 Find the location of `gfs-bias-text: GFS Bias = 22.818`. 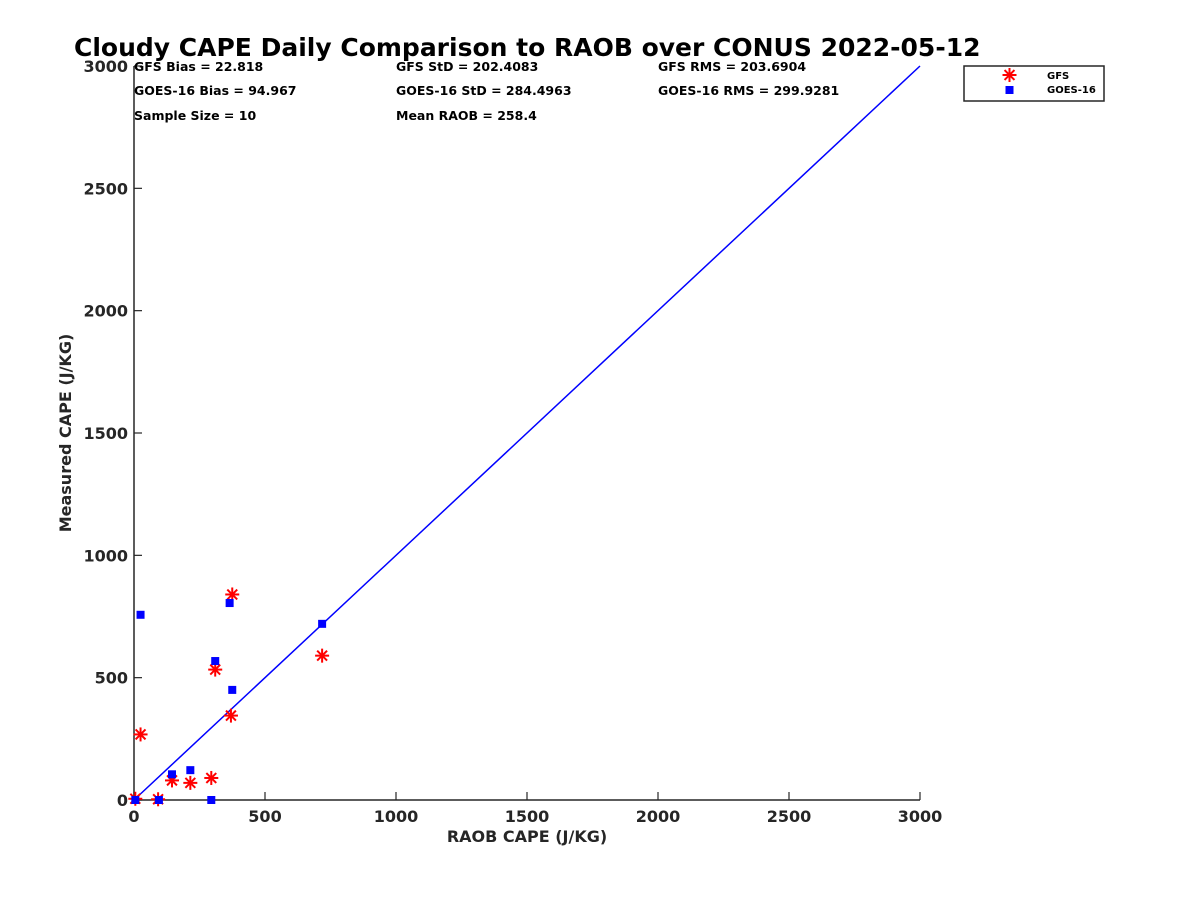

gfs-bias-text: GFS Bias = 22.818 is located at coordinates (198, 66).